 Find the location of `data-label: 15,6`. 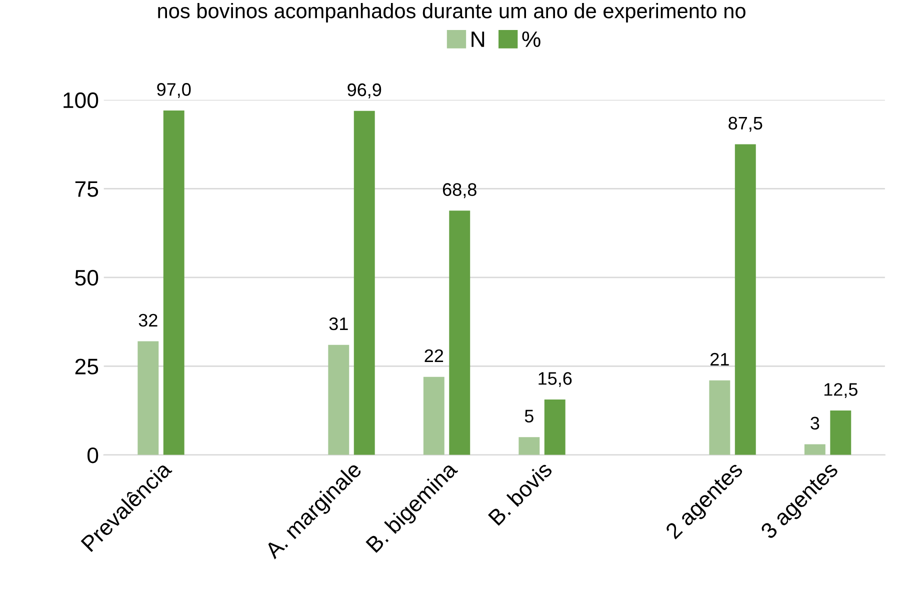

data-label: 15,6 is located at coordinates (555, 379).